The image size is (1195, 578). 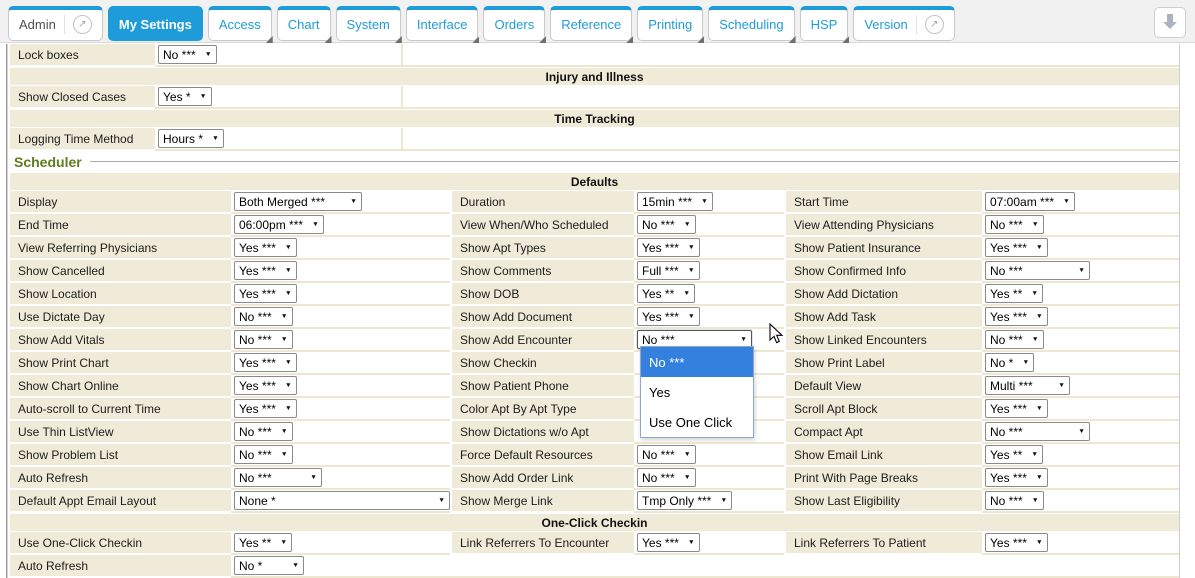 I want to click on select-view-attending-physicians: No *** ▼, so click(x=1014, y=224).